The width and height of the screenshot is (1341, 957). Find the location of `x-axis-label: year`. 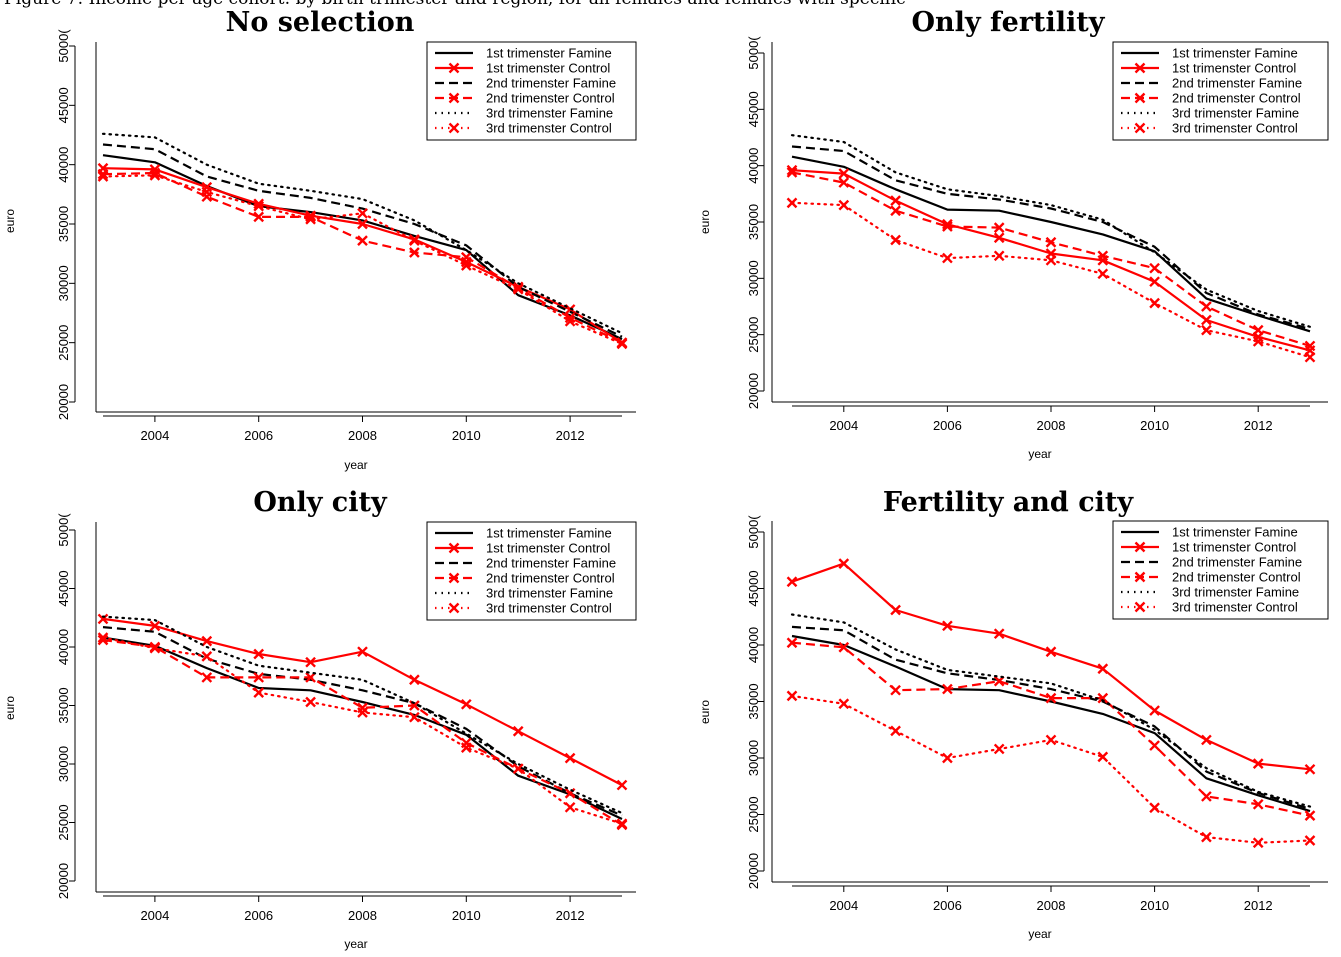

x-axis-label: year is located at coordinates (355, 465).